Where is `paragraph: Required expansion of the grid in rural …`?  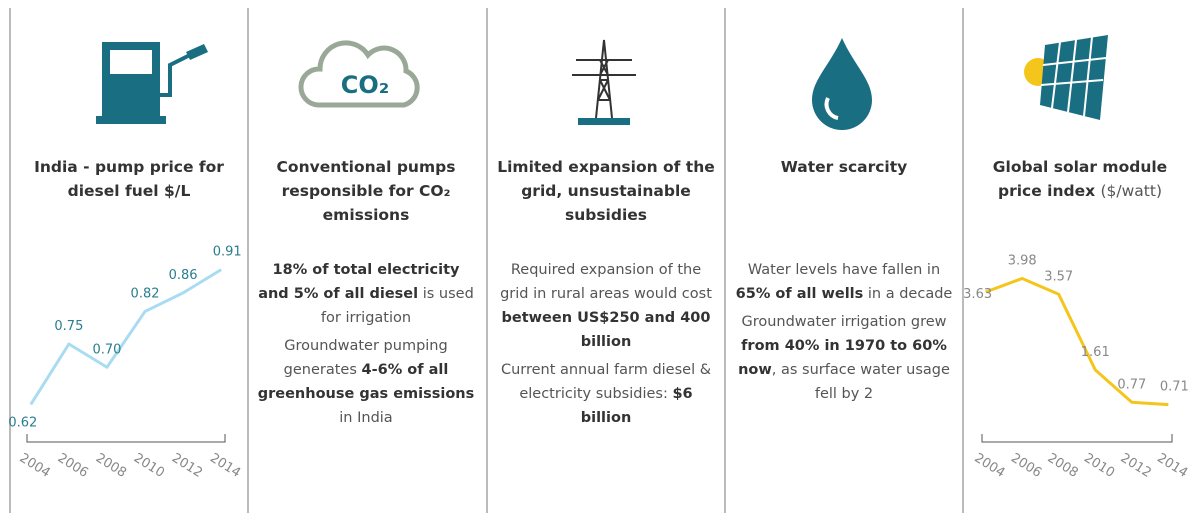 paragraph: Required expansion of the grid in rural … is located at coordinates (606, 306).